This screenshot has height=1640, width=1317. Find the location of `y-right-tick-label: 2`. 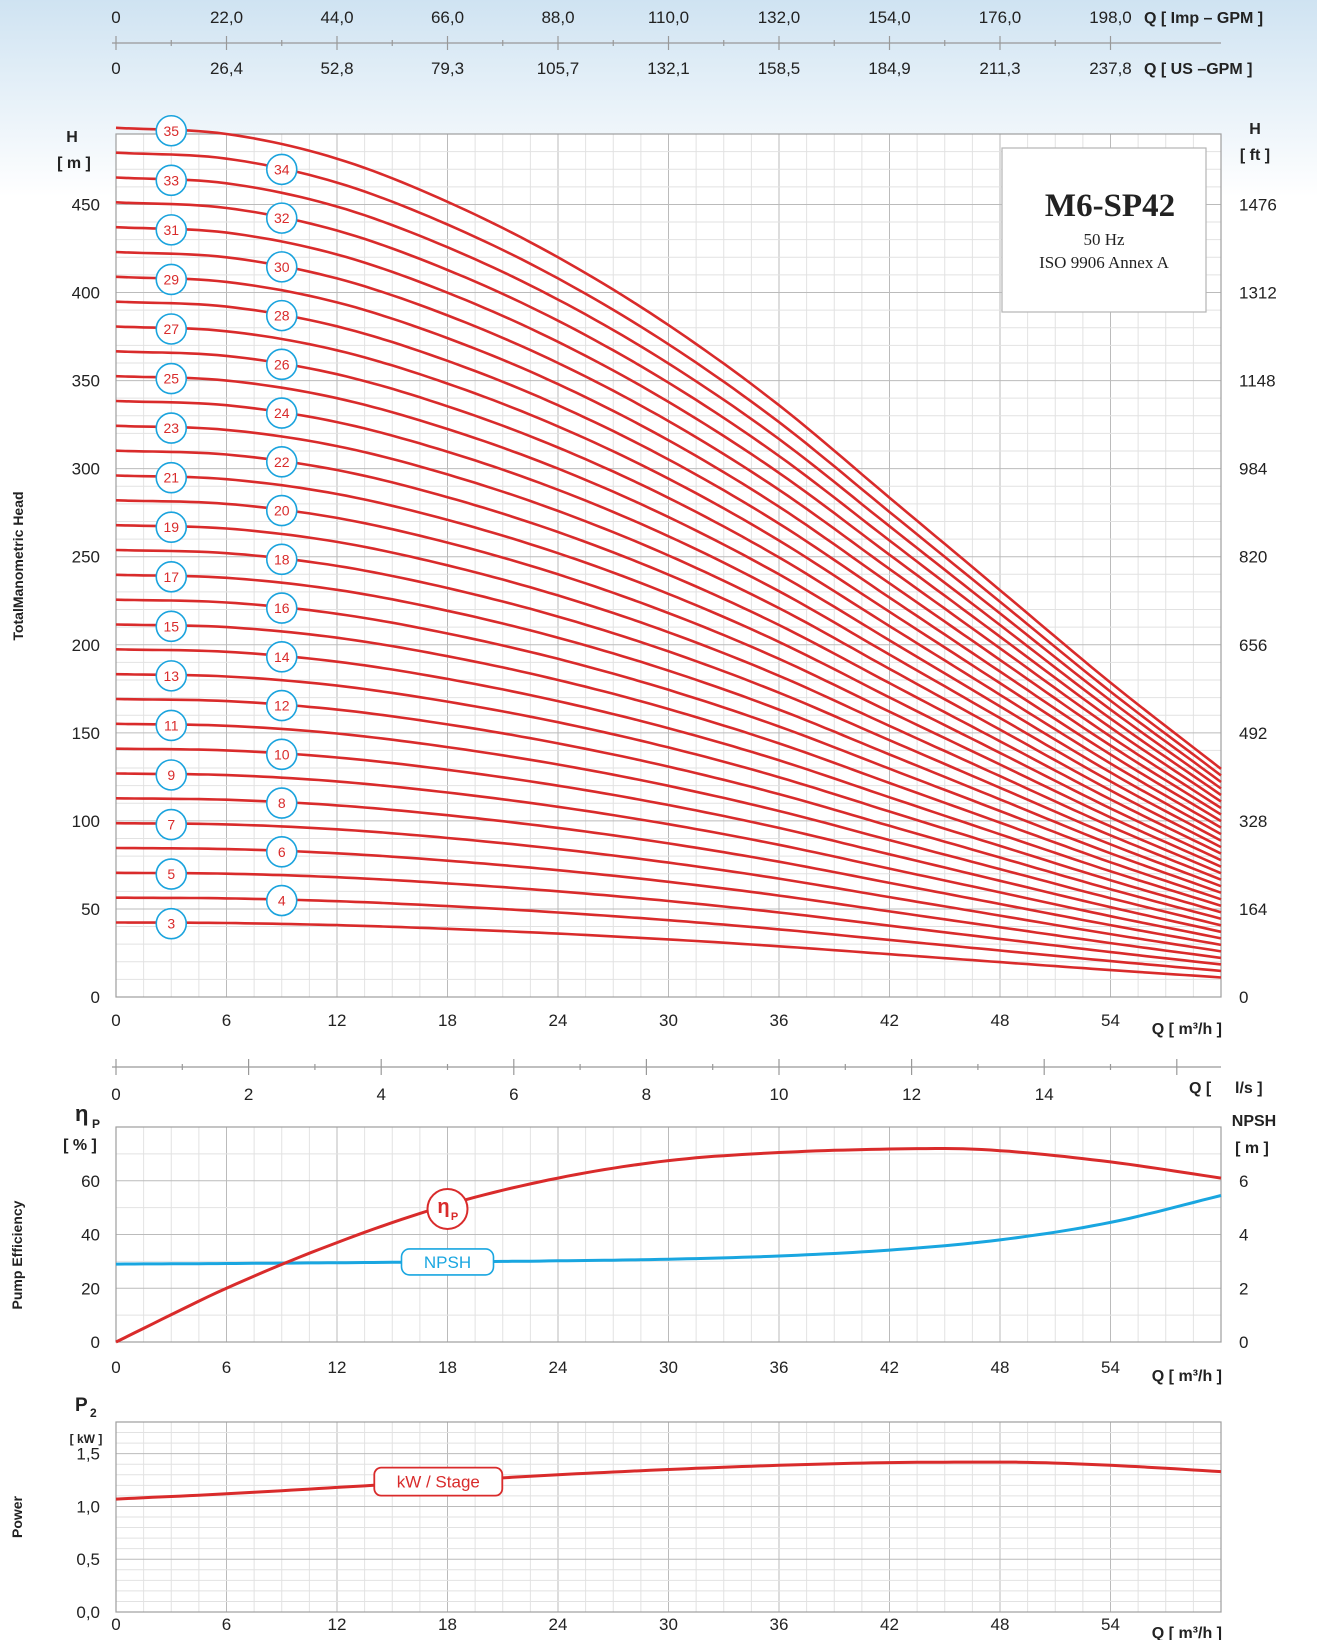

y-right-tick-label: 2 is located at coordinates (1243, 1288).